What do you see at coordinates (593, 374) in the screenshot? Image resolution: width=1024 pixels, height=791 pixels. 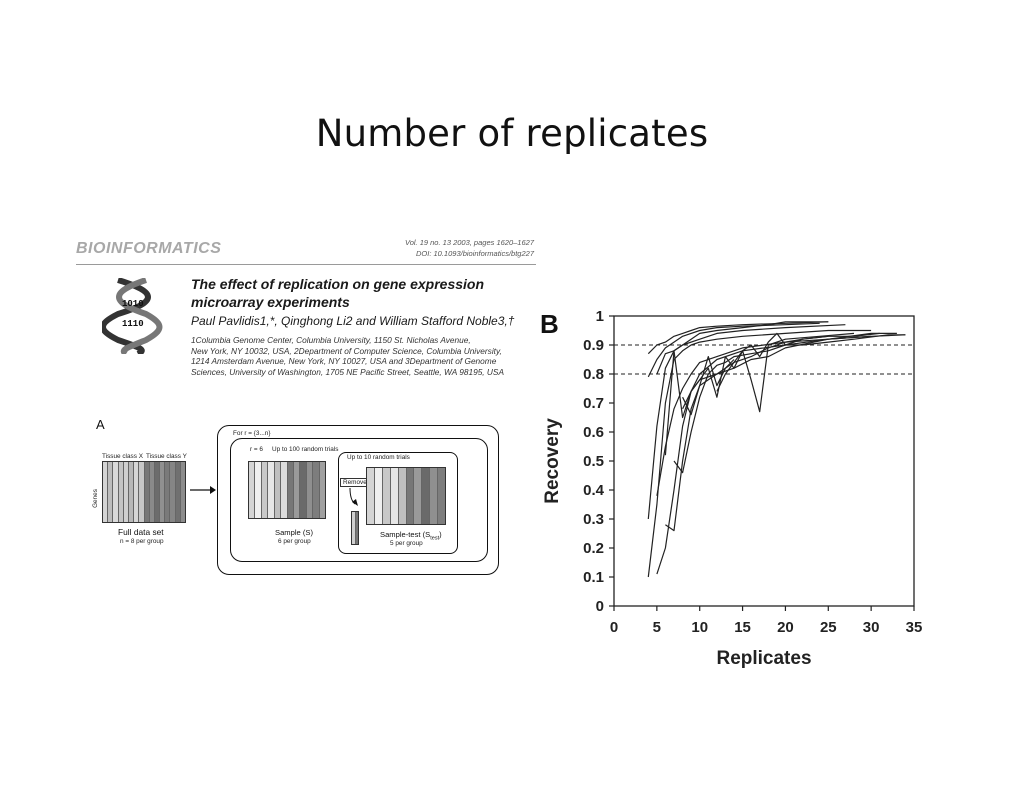 I see `y-tick-label: 0.8` at bounding box center [593, 374].